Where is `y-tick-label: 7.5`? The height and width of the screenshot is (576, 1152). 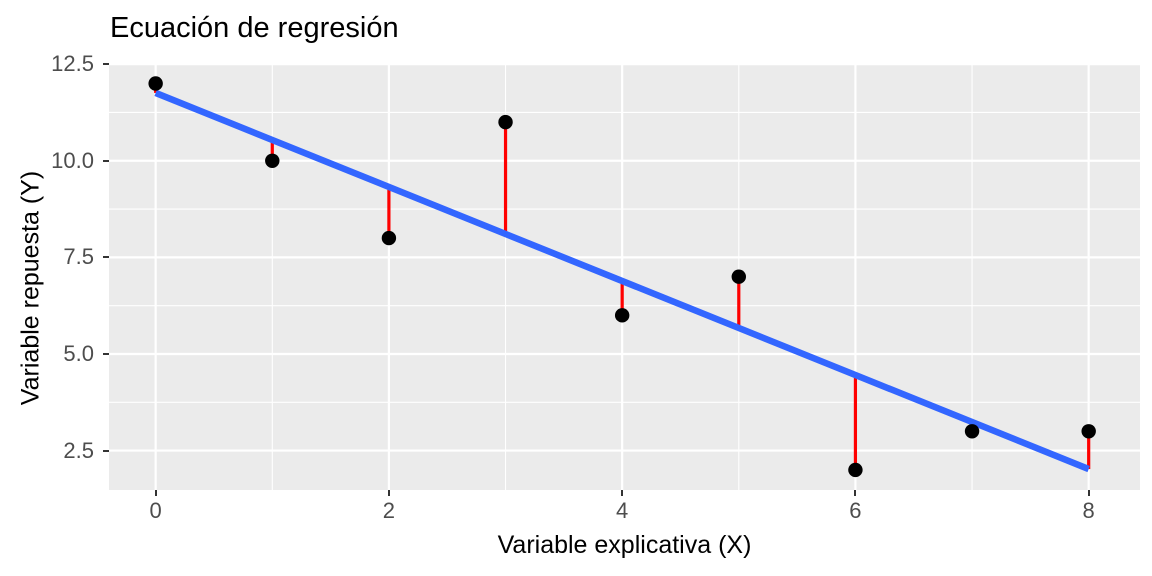 y-tick-label: 7.5 is located at coordinates (78, 257).